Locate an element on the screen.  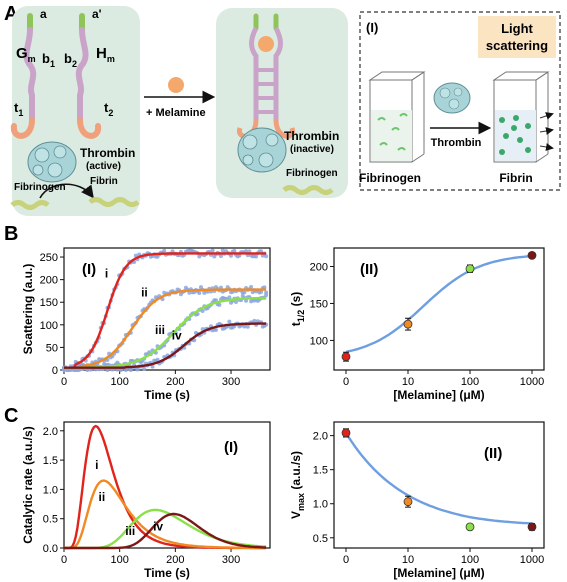
x-axis-title: Time (s) is located at coordinates (167, 395).